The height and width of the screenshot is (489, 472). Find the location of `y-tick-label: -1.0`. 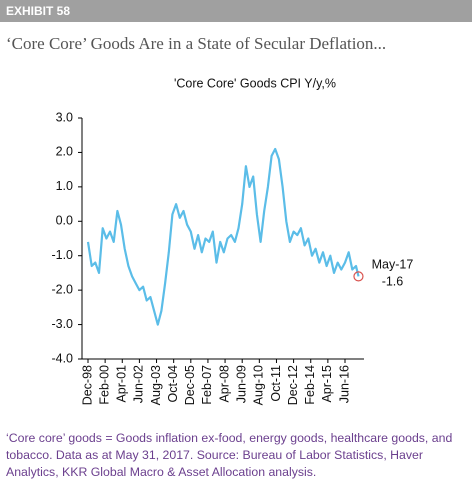

y-tick-label: -1.0 is located at coordinates (62, 255).